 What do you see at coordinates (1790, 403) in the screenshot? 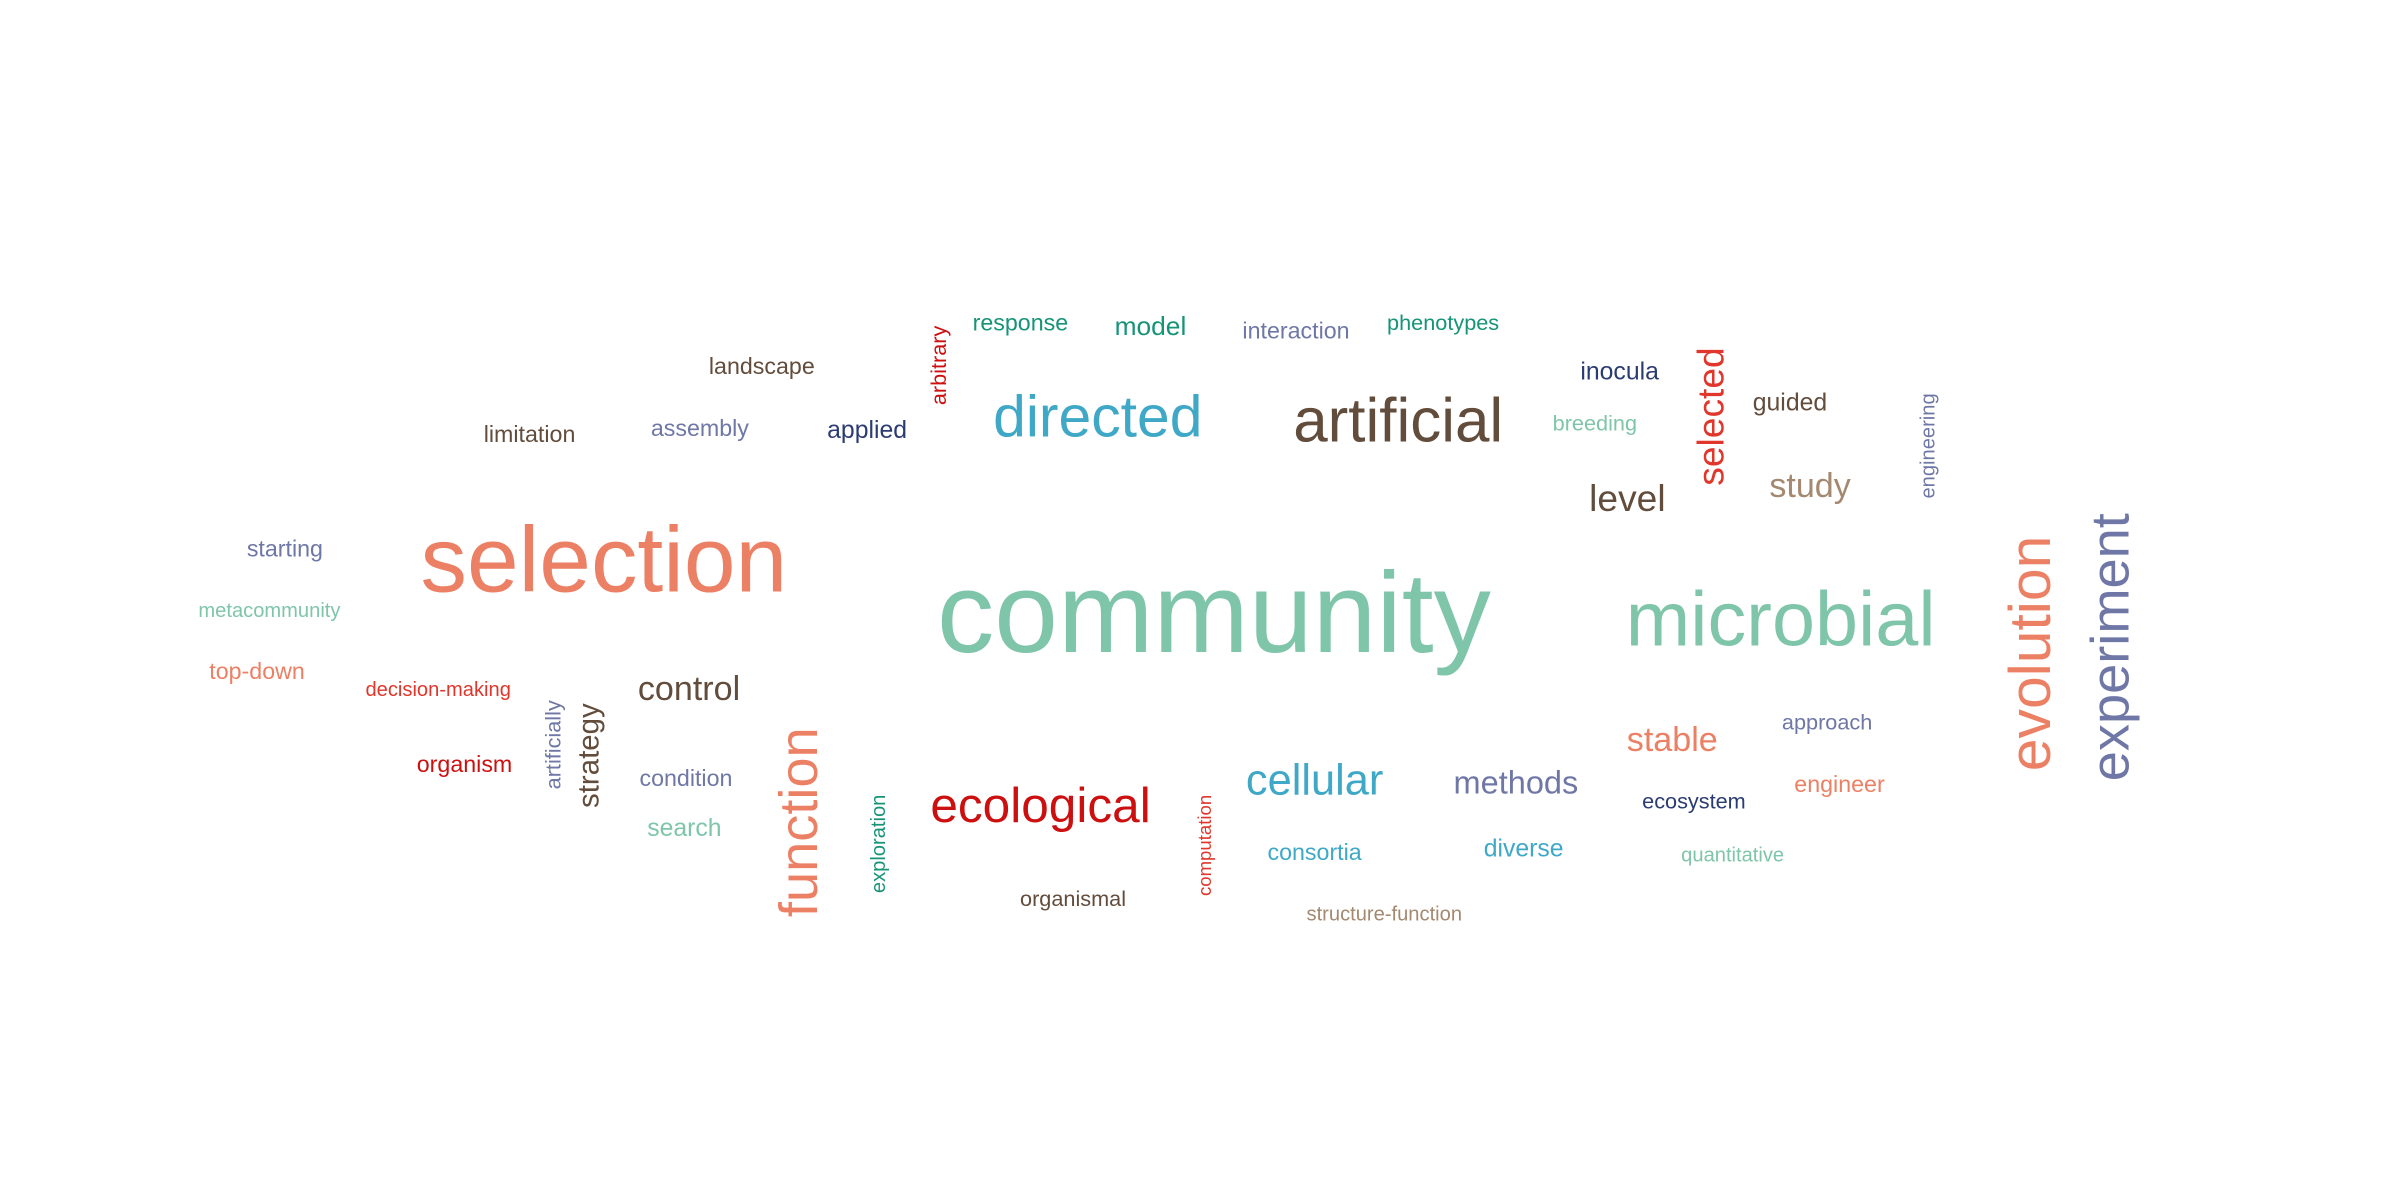
I see `word-guided: guided` at bounding box center [1790, 403].